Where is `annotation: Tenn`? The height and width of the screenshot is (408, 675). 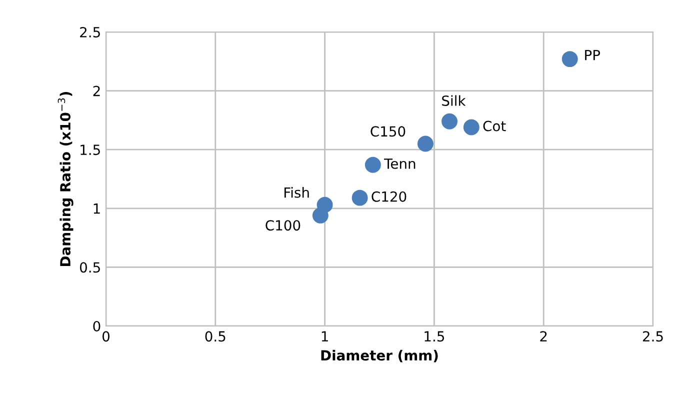
annotation: Tenn is located at coordinates (400, 163).